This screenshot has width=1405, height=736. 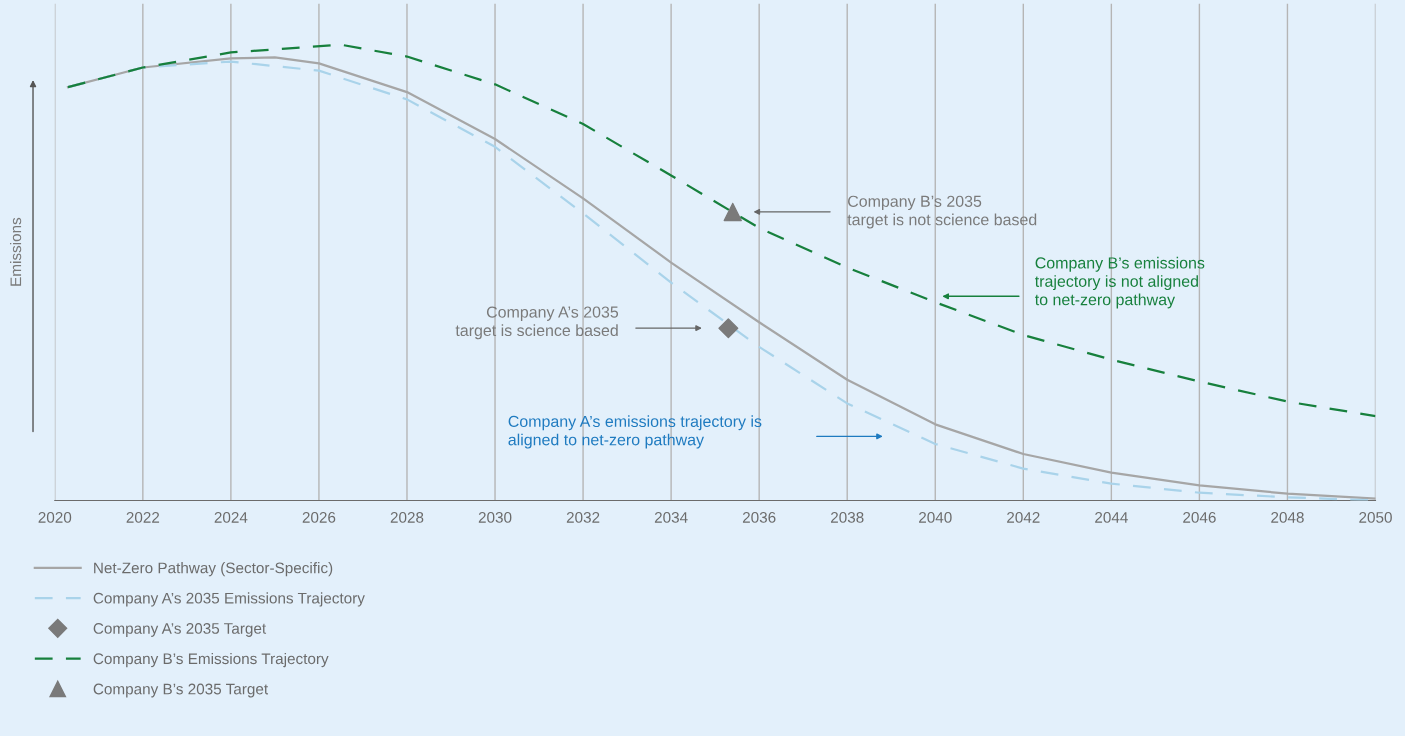 I want to click on x-tick-label: 2042, so click(x=1023, y=517).